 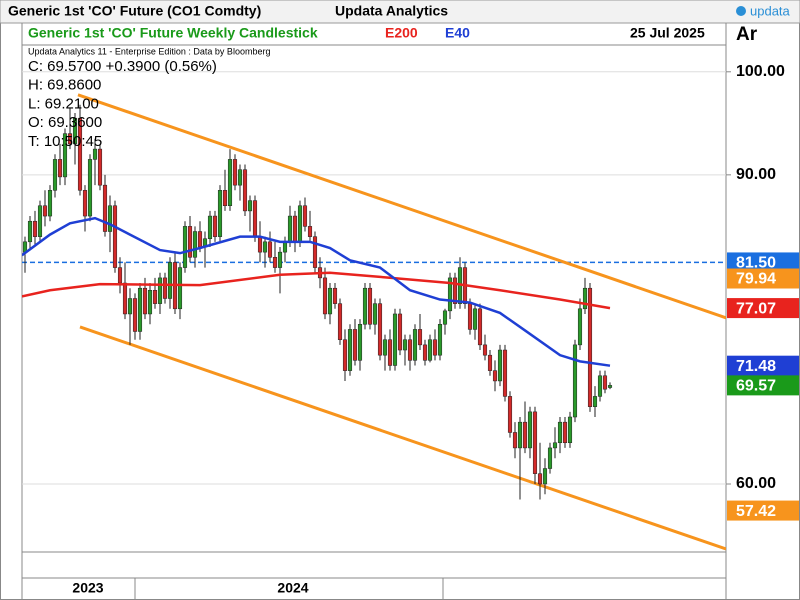 I want to click on info-line: T: 10:50:45, so click(x=65, y=141).